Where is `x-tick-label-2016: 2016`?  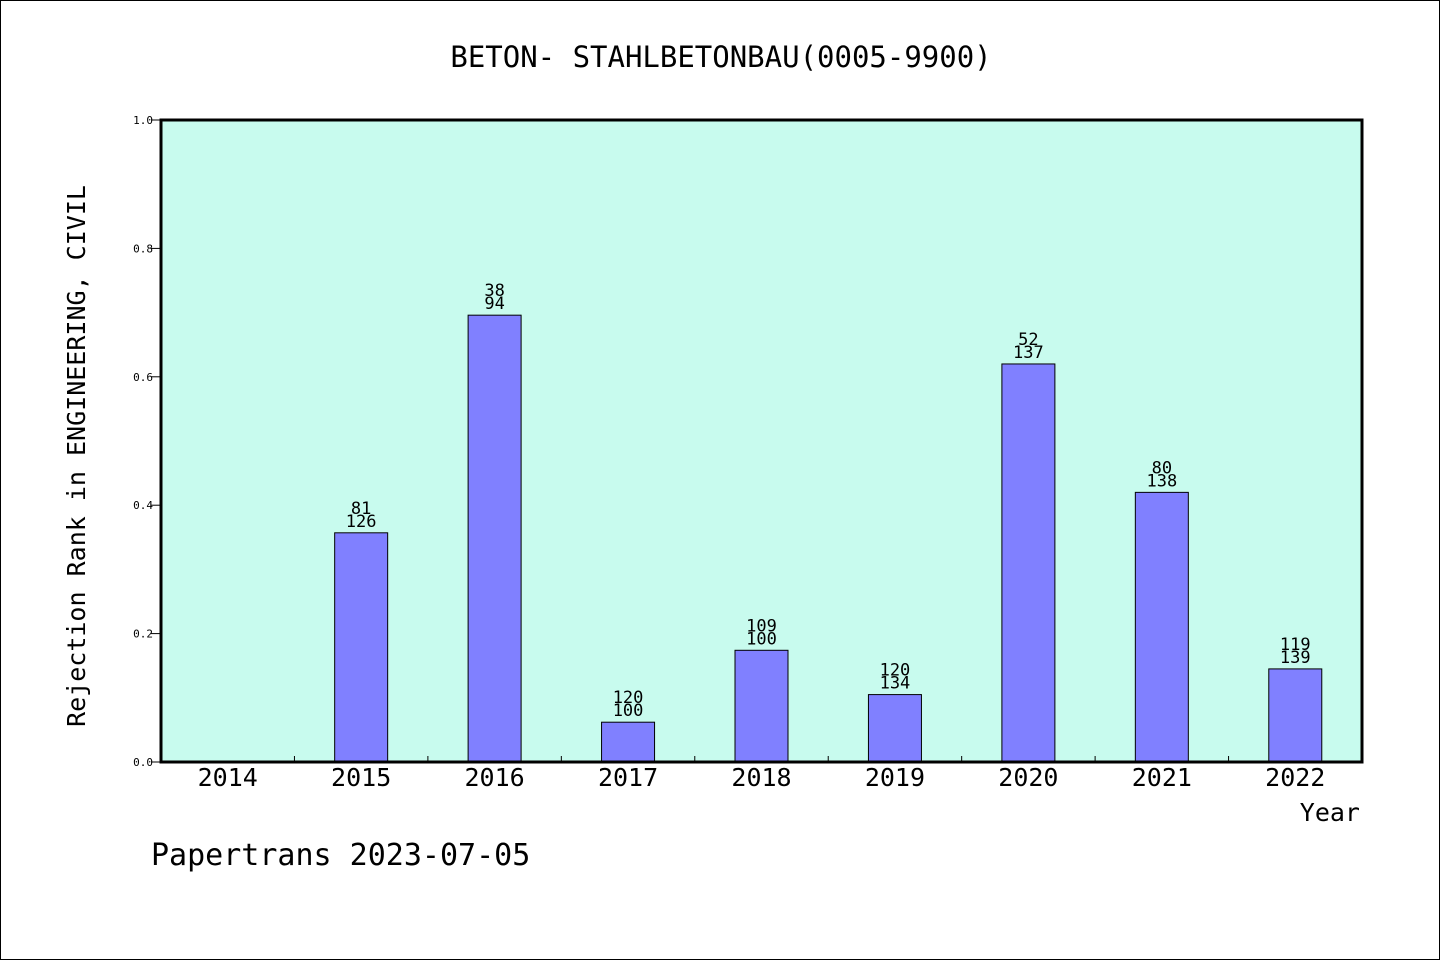 x-tick-label-2016: 2016 is located at coordinates (495, 777).